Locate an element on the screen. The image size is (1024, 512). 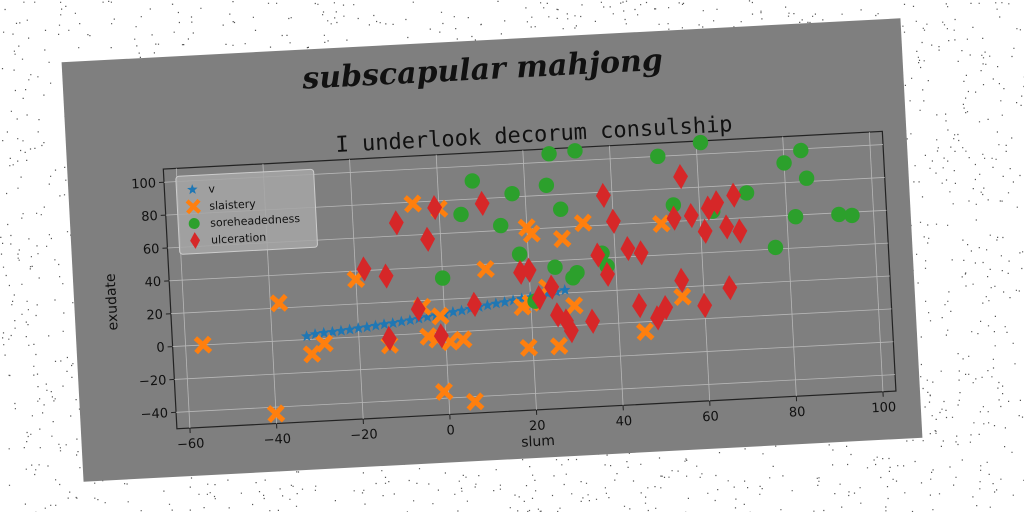
series-soreheadedness is located at coordinates (647, 221).